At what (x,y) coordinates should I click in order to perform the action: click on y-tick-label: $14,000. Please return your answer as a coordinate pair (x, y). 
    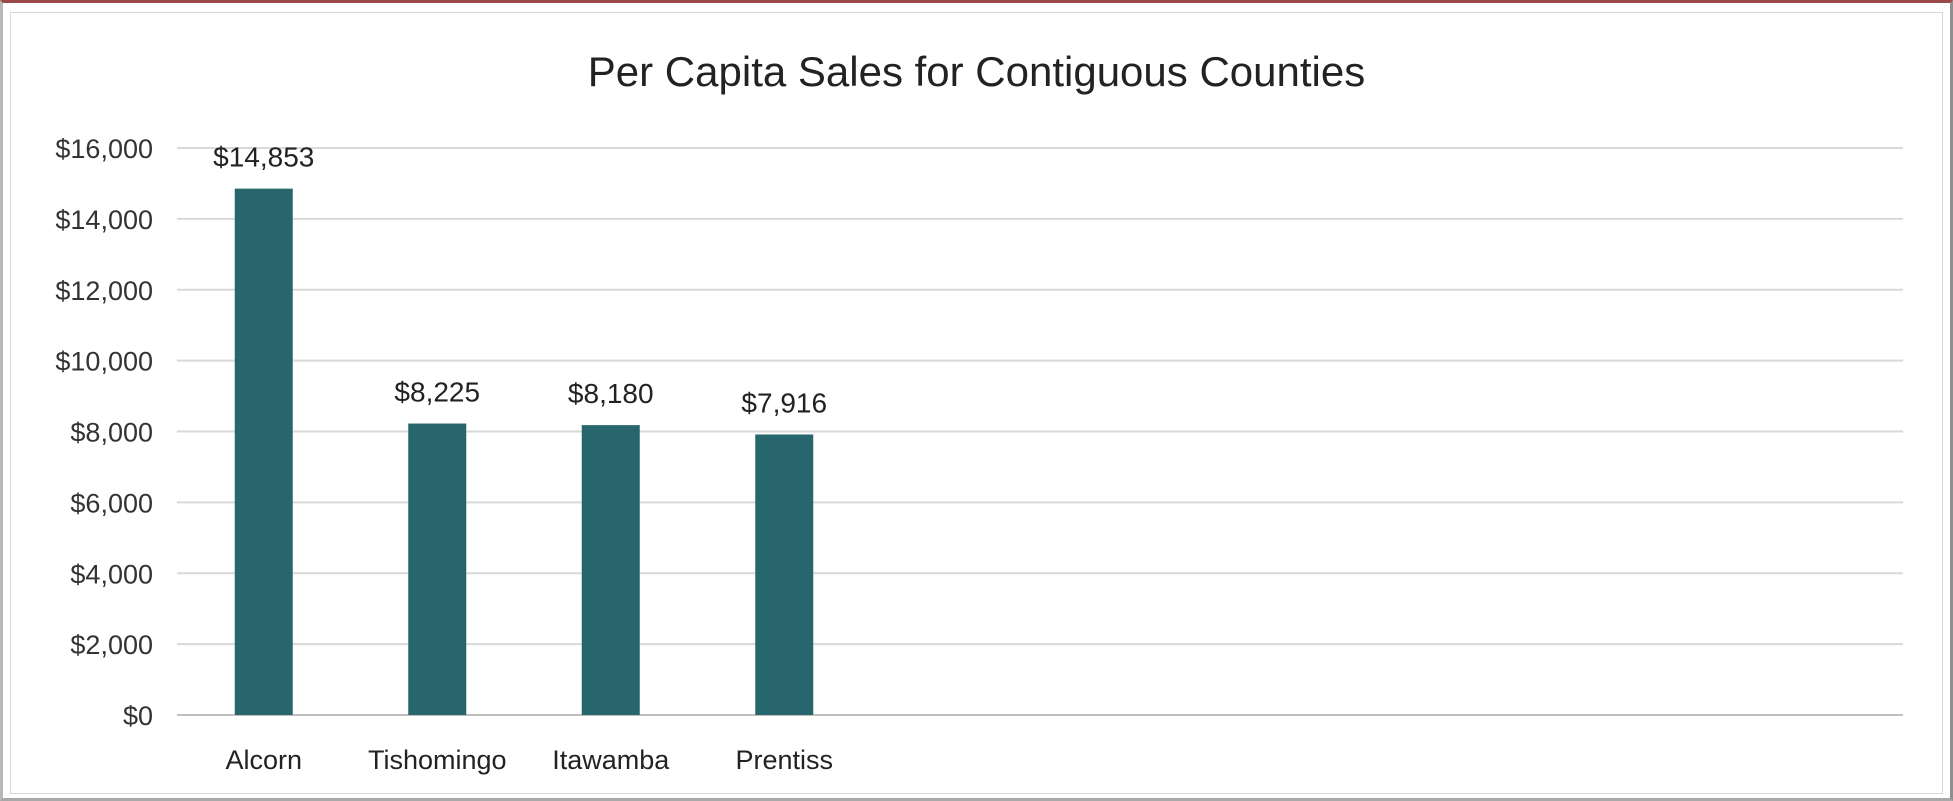
    Looking at the image, I should click on (104, 220).